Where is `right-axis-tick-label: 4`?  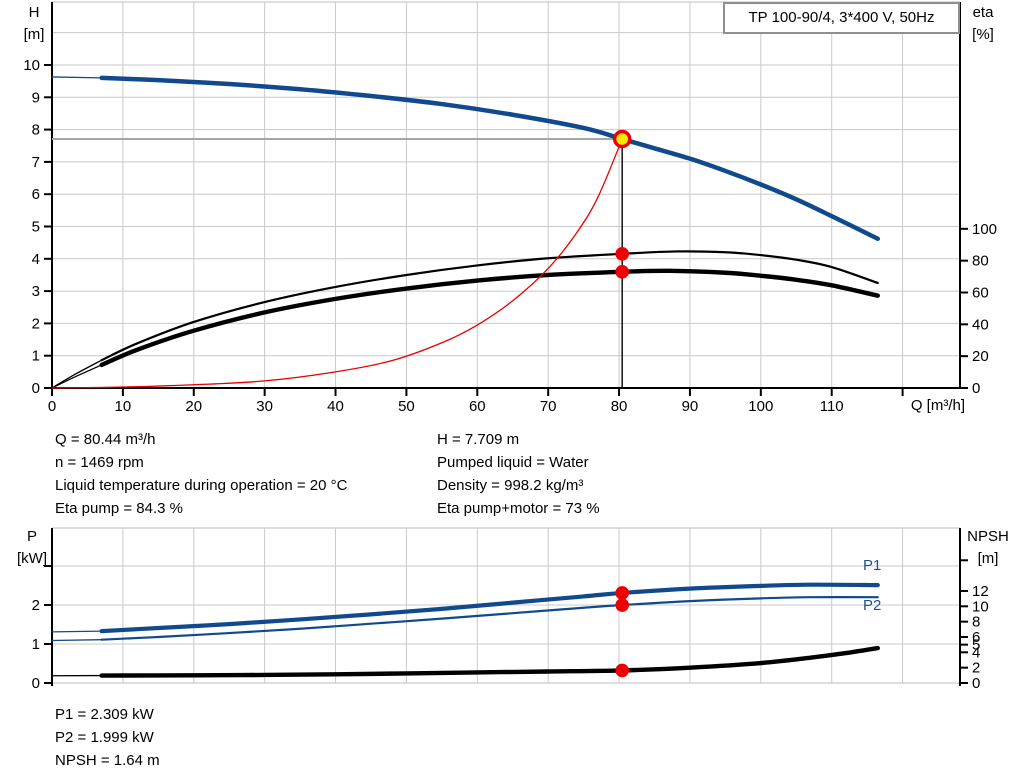
right-axis-tick-label: 4 is located at coordinates (976, 652).